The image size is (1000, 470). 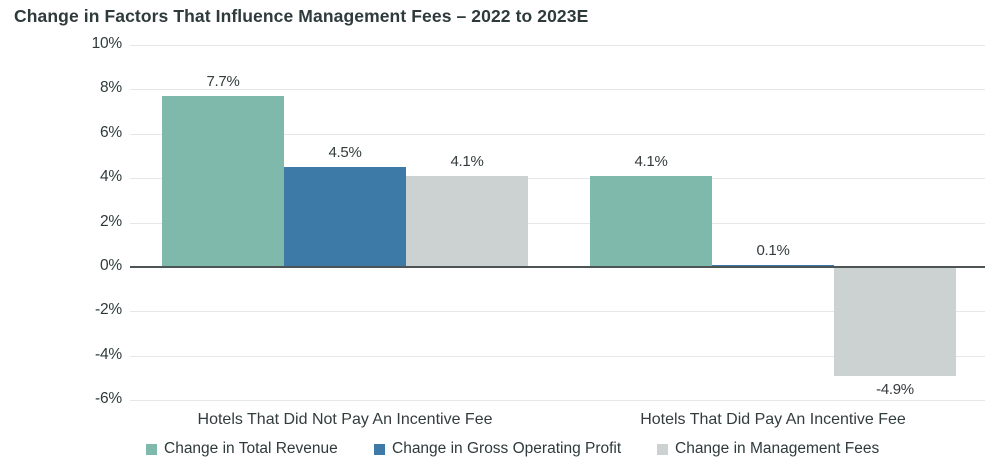 I want to click on zero-axis-line, so click(x=557, y=266).